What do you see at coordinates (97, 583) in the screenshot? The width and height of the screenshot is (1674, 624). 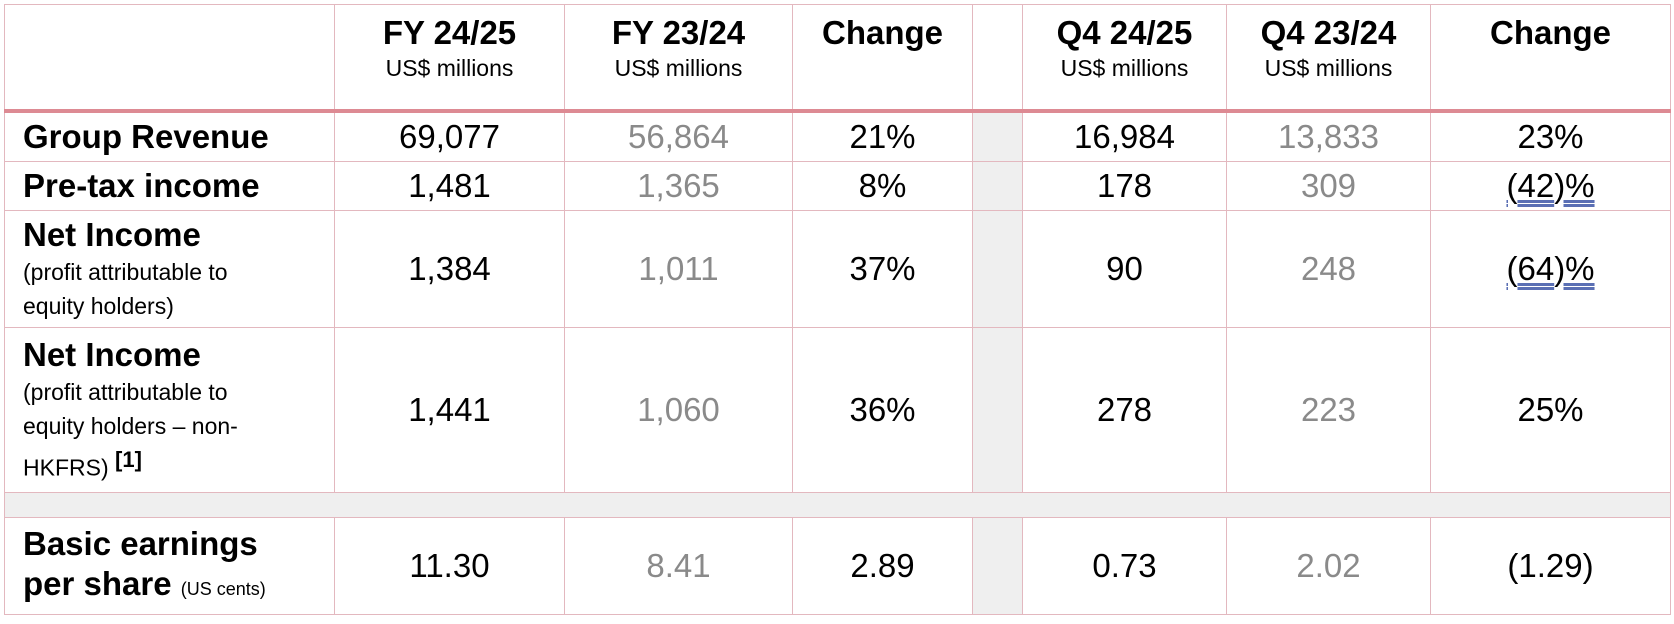 I see `row-label-text: per share` at bounding box center [97, 583].